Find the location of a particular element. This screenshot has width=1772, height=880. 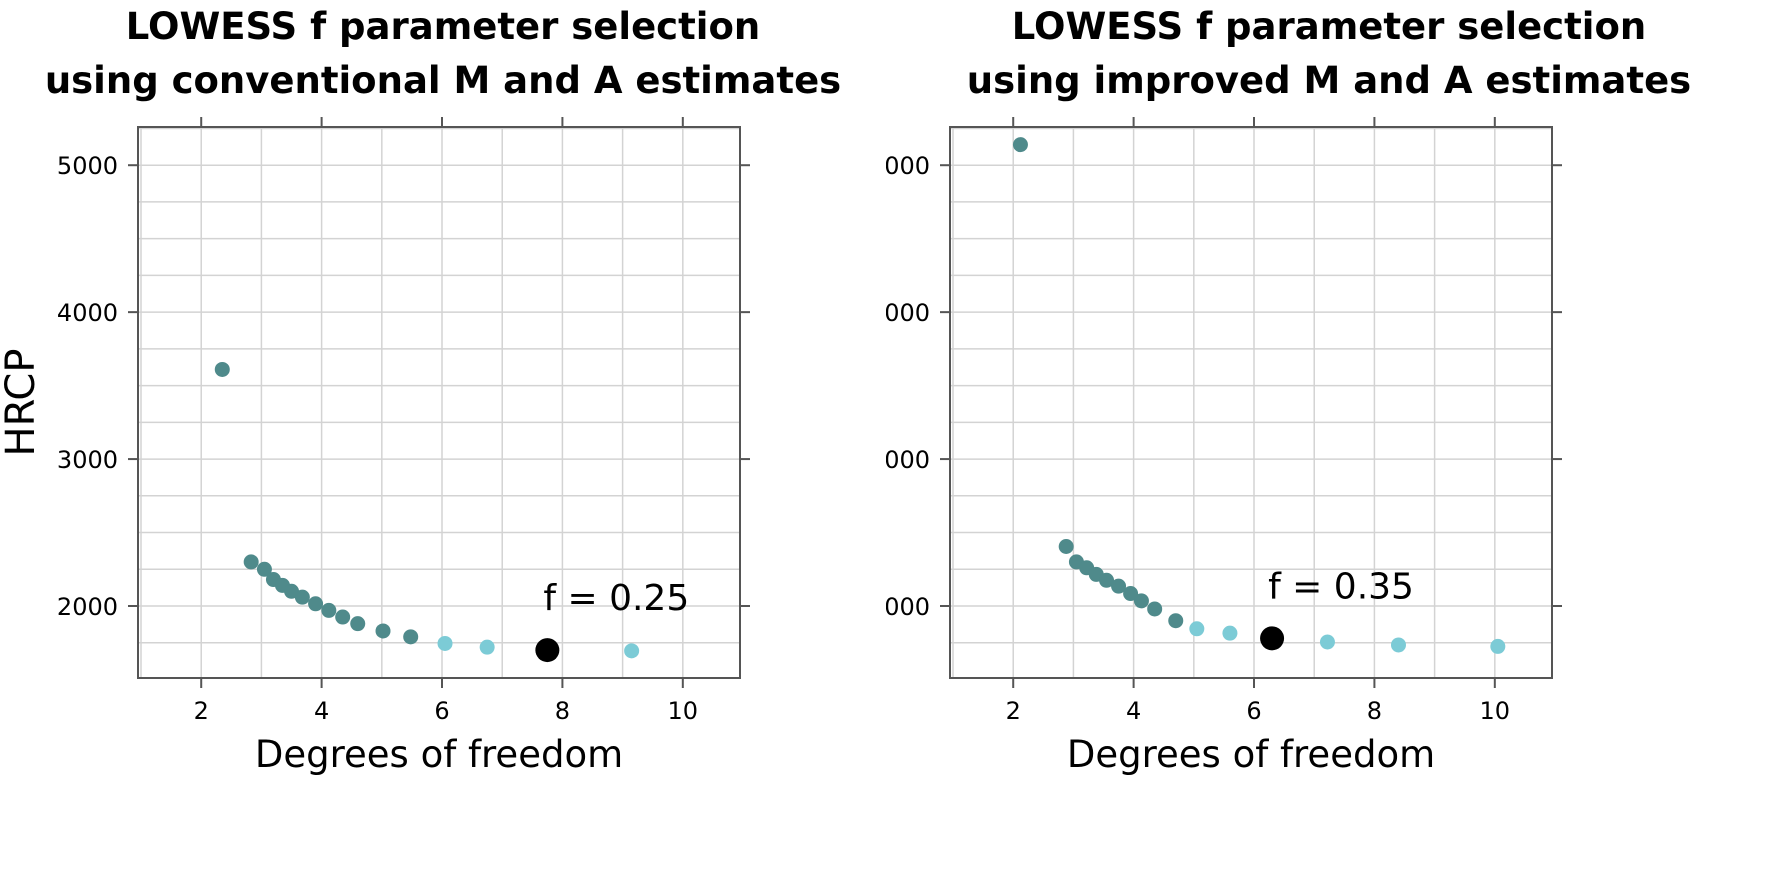

selected-f-annotation: f = 0.25 is located at coordinates (616, 598).